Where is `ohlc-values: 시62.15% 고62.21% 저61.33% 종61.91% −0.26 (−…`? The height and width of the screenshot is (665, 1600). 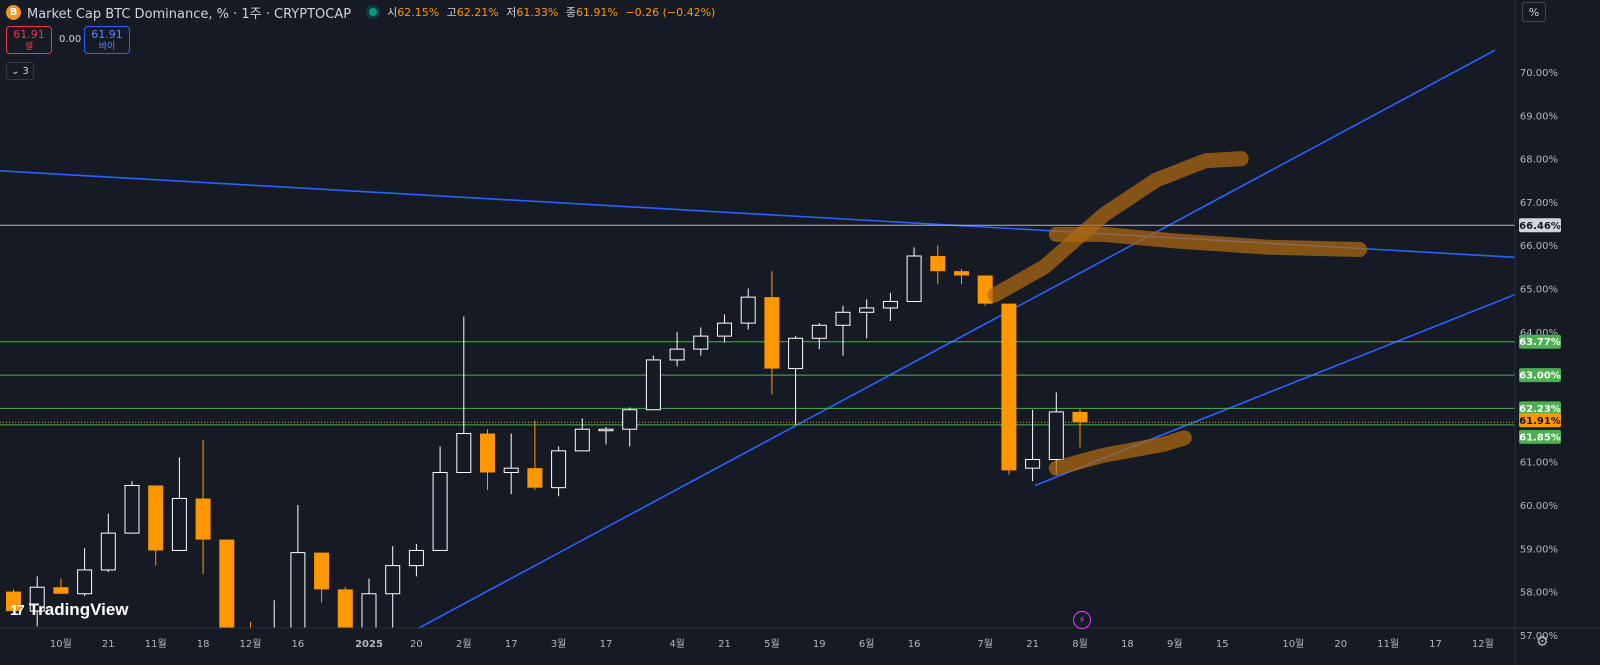 ohlc-values: 시62.15% 고62.21% 저61.33% 종61.91% −0.26 (−… is located at coordinates (553, 12).